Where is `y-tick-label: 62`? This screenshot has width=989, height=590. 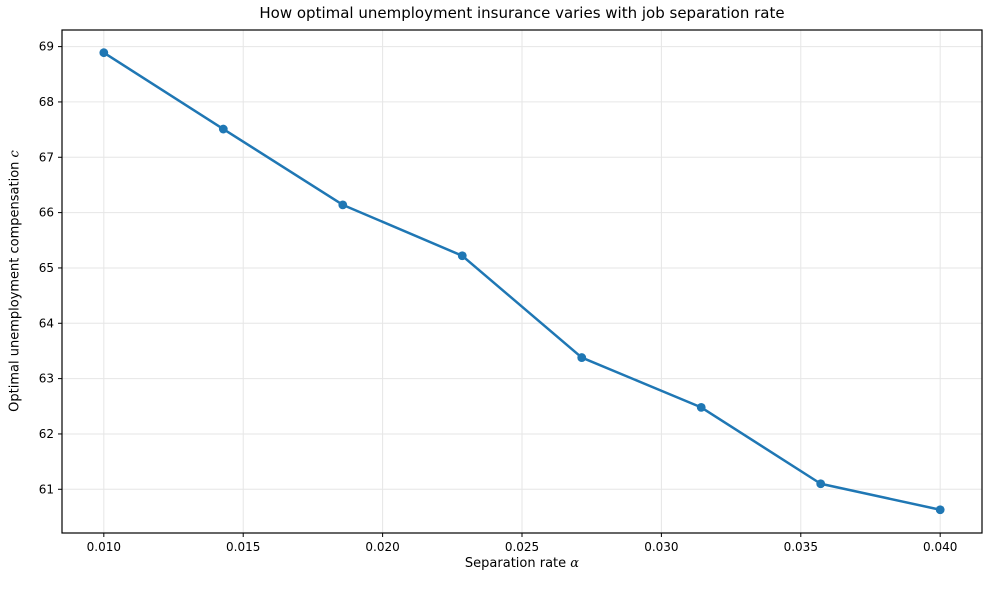
y-tick-label: 62 is located at coordinates (46, 434).